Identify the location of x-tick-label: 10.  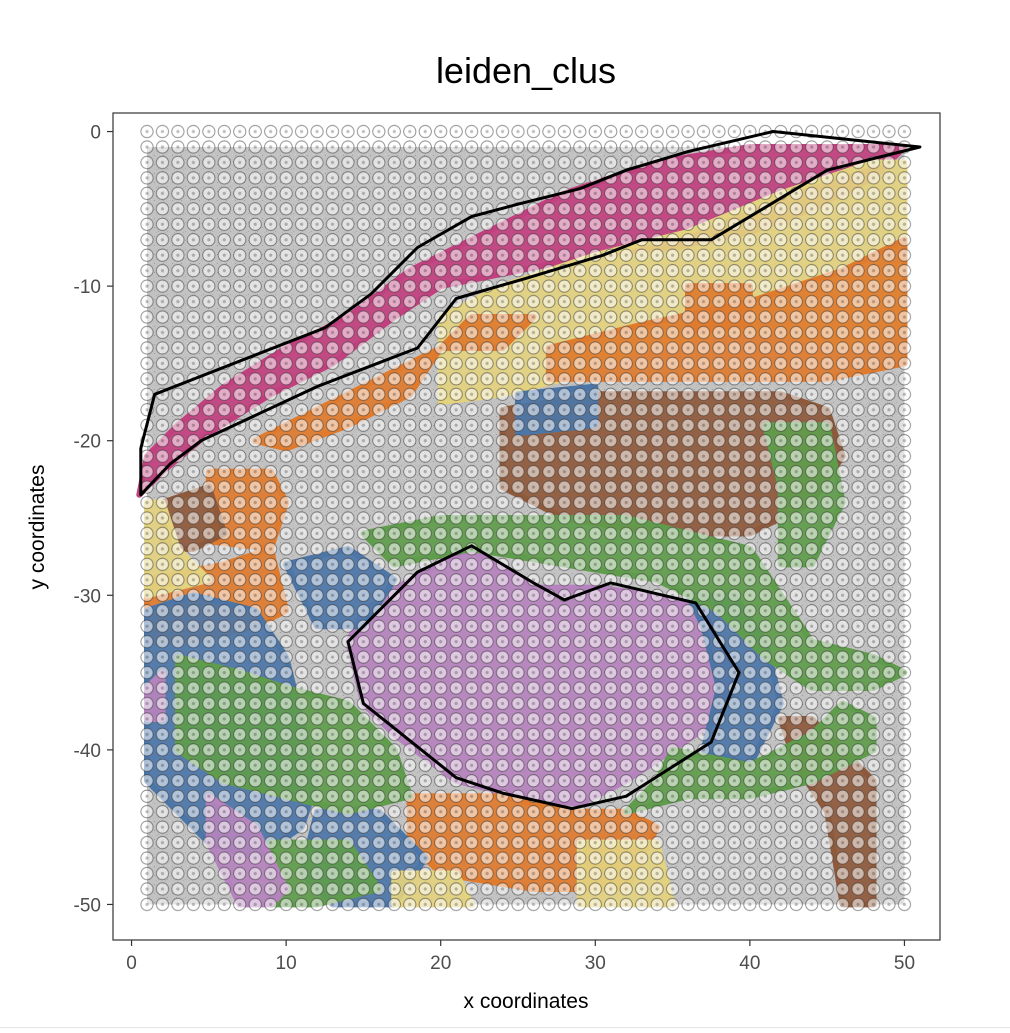
(286, 963).